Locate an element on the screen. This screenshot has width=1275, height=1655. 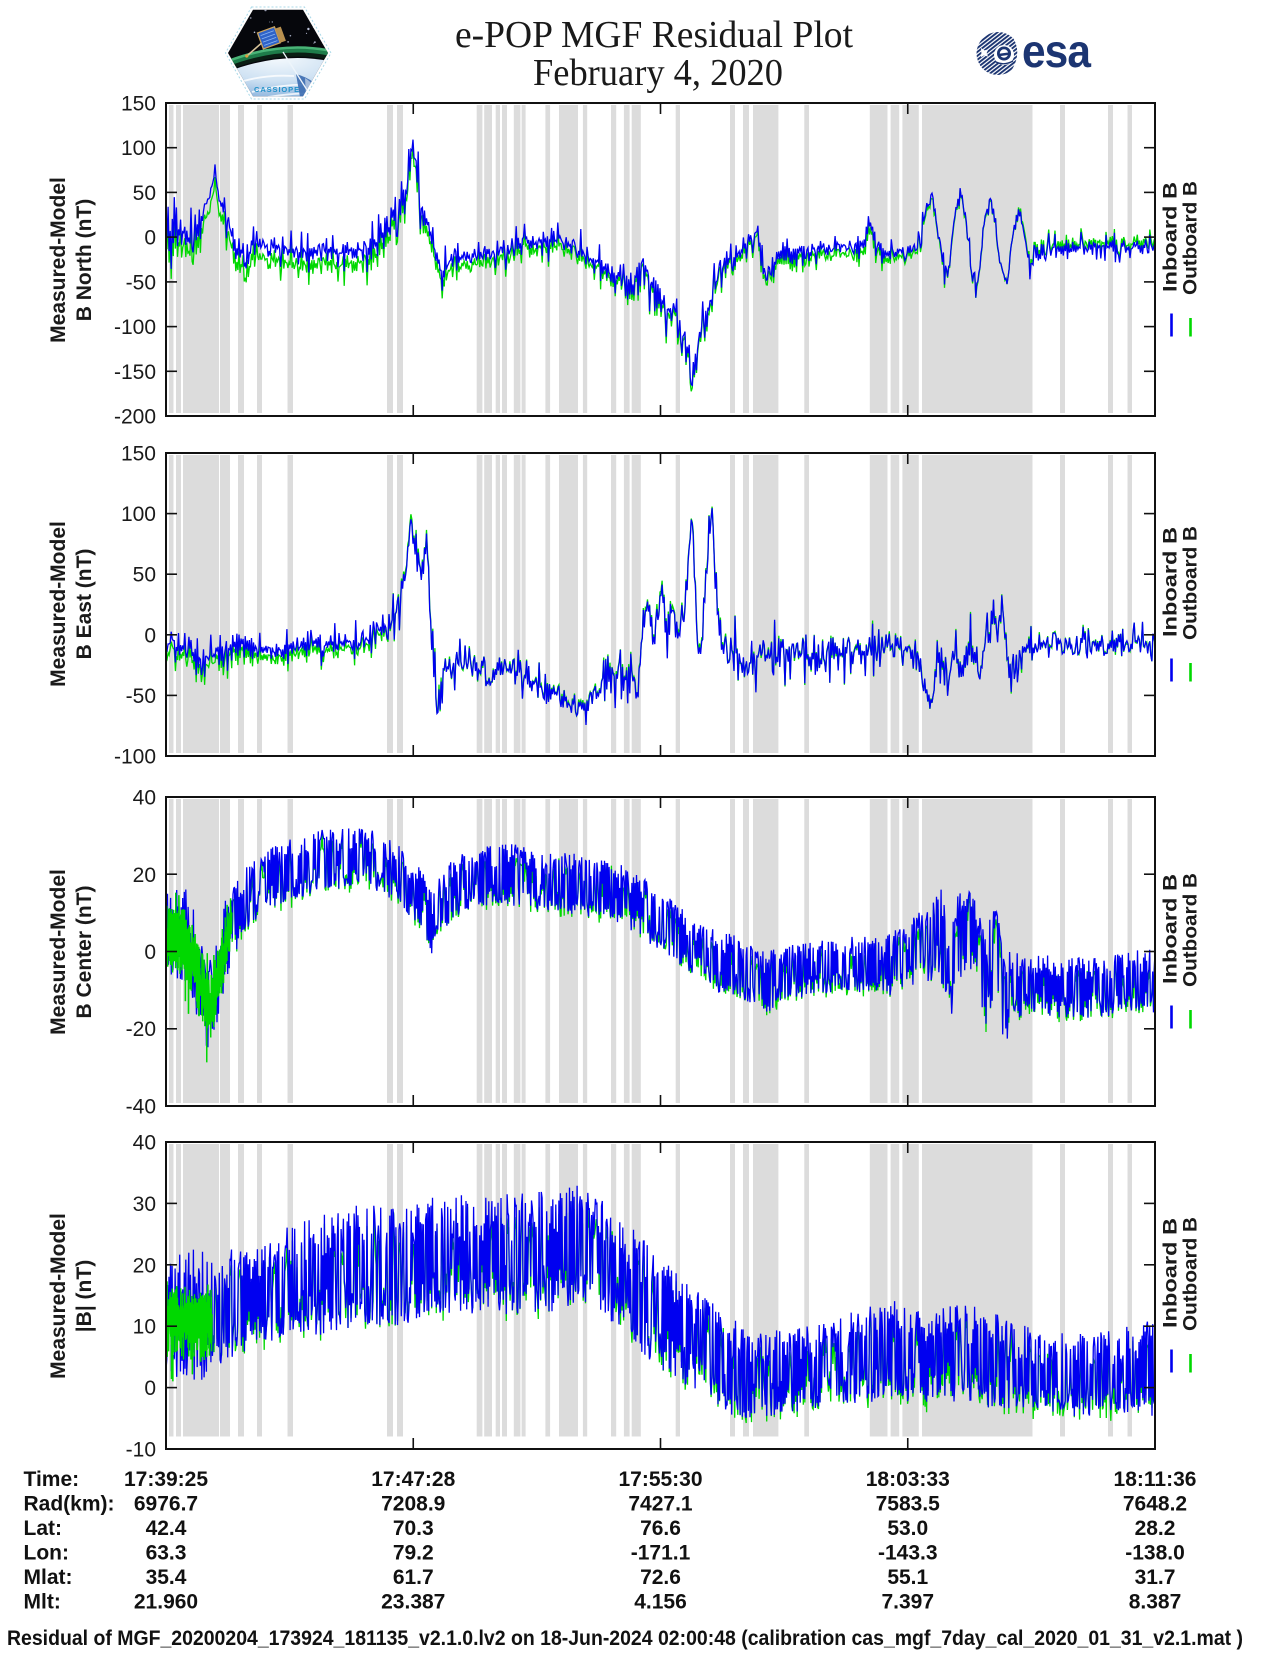
svg-text: 31.7 is located at coordinates (1155, 1577).